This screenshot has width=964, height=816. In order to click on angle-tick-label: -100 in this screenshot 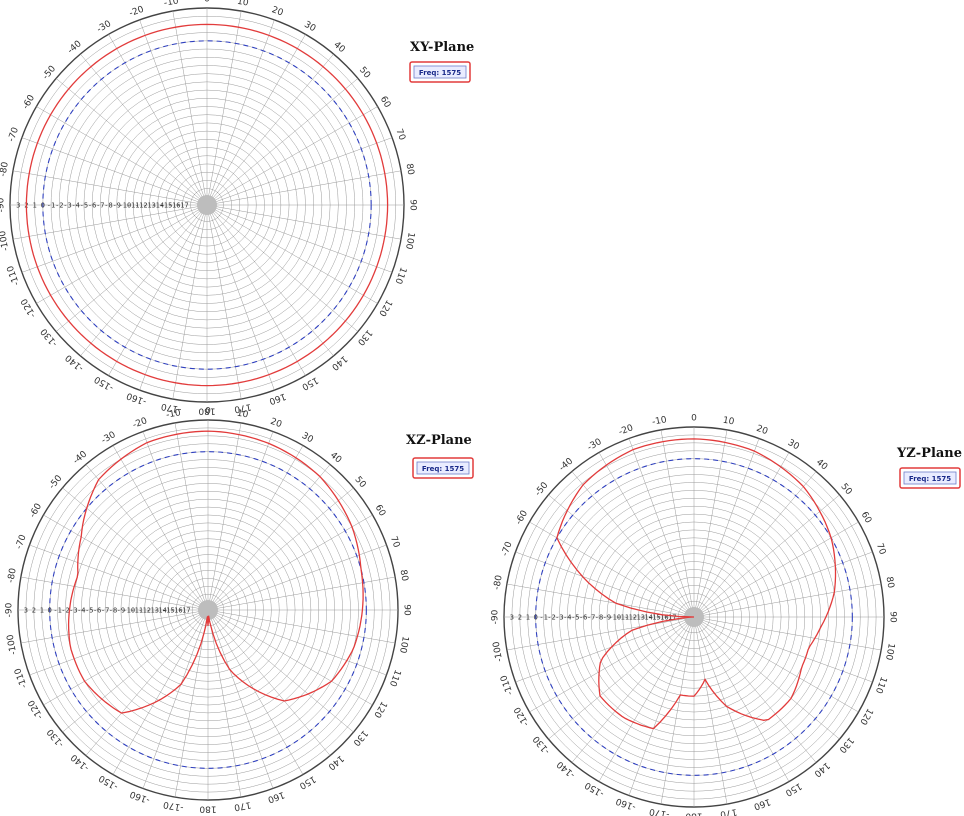, I will do `click(498, 651)`.